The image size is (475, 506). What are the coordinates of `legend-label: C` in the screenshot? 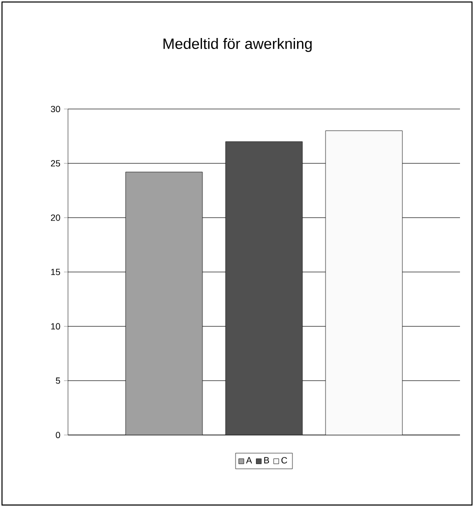 It's located at (284, 460).